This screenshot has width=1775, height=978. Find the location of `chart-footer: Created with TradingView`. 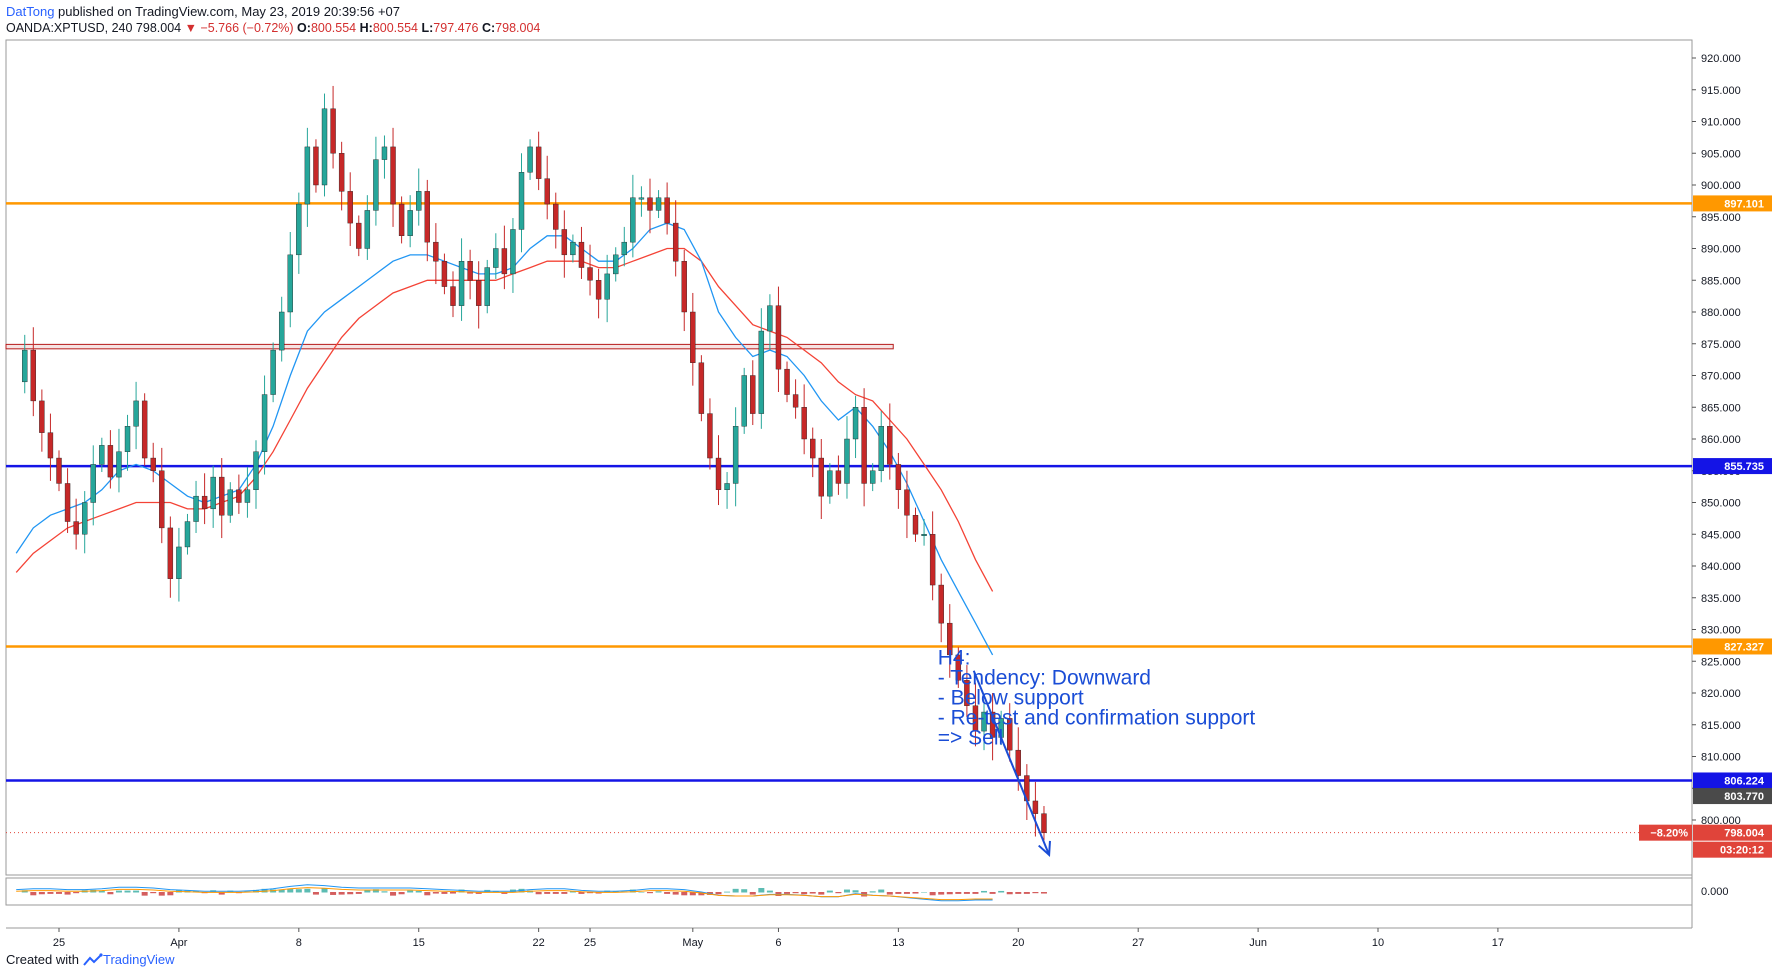

chart-footer: Created with TradingView is located at coordinates (90, 959).